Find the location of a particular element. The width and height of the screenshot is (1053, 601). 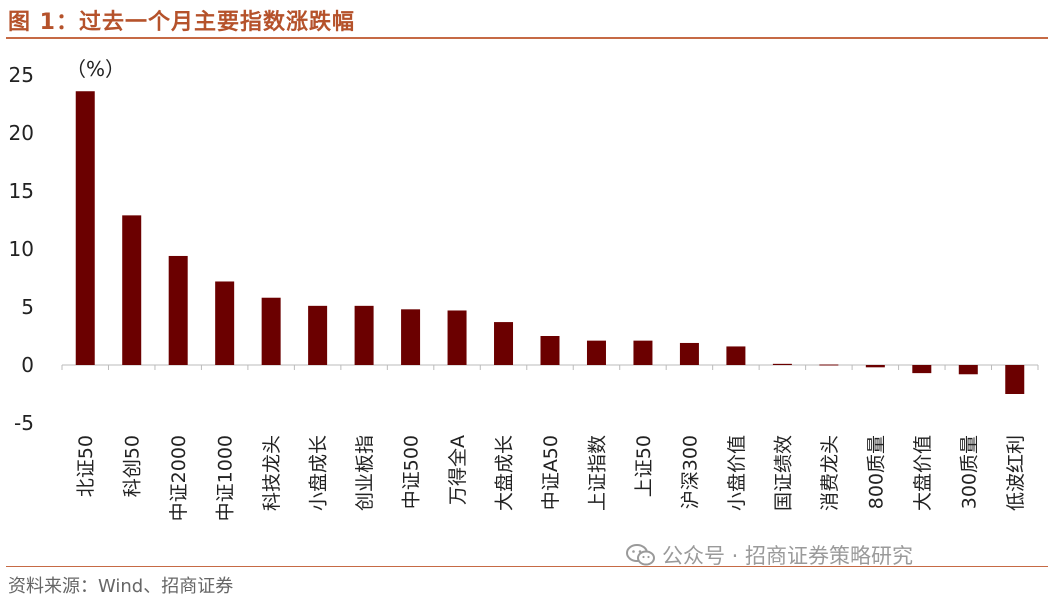

y-tick-labels: -5 0 5 10 15 20 25 is located at coordinates (21, 249).